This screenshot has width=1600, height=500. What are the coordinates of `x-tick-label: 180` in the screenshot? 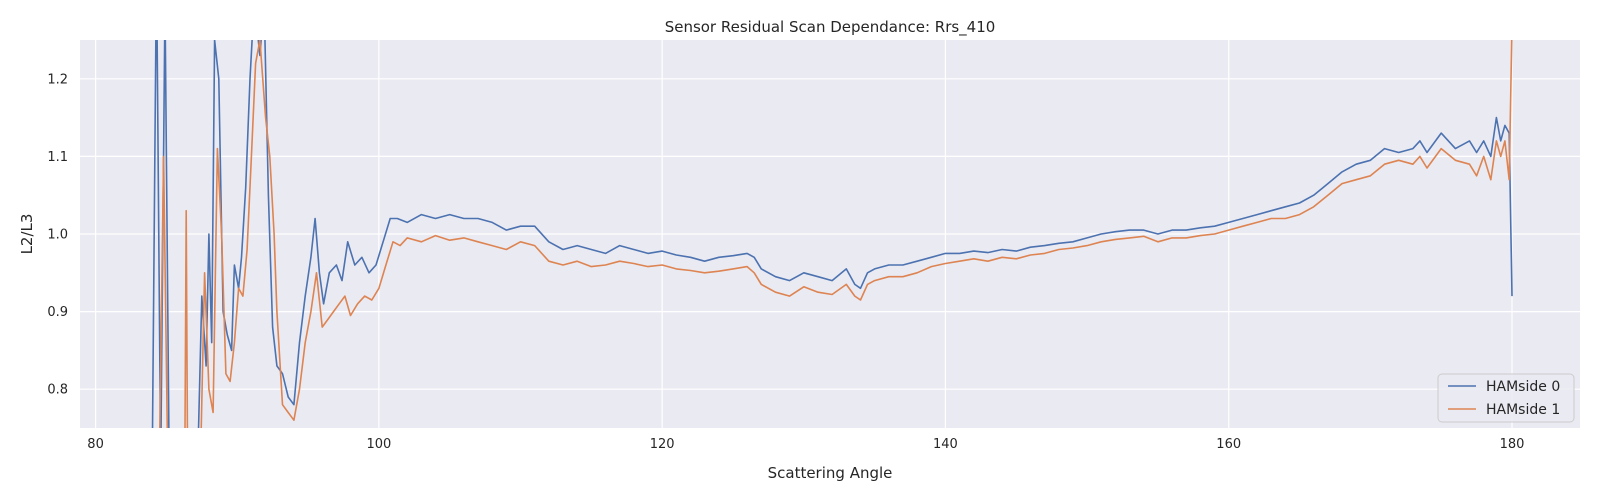 It's located at (1512, 444).